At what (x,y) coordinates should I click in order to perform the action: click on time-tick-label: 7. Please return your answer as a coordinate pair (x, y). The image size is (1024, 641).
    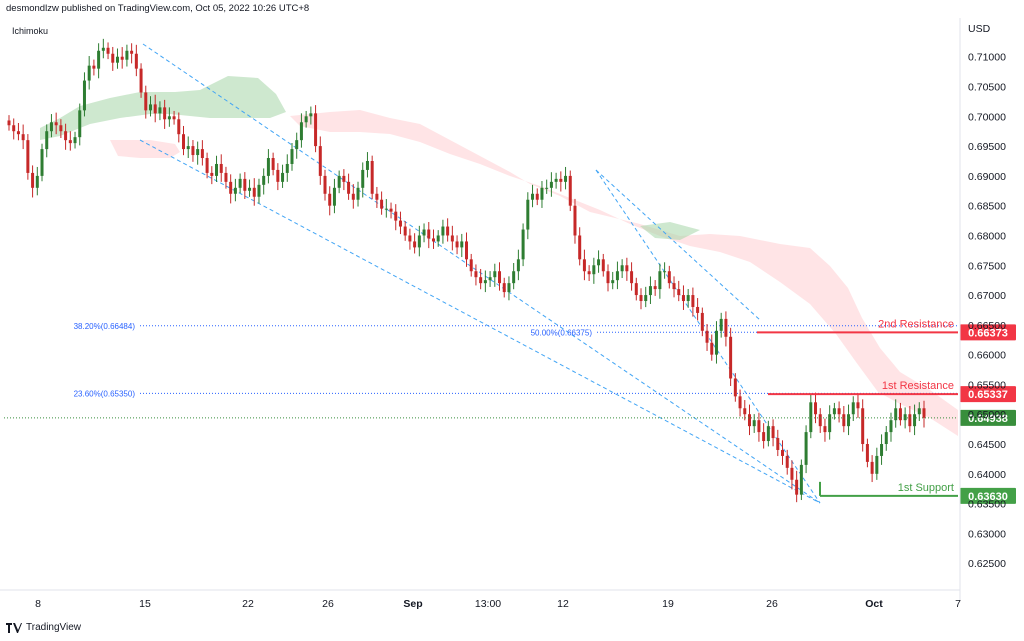
    Looking at the image, I should click on (958, 604).